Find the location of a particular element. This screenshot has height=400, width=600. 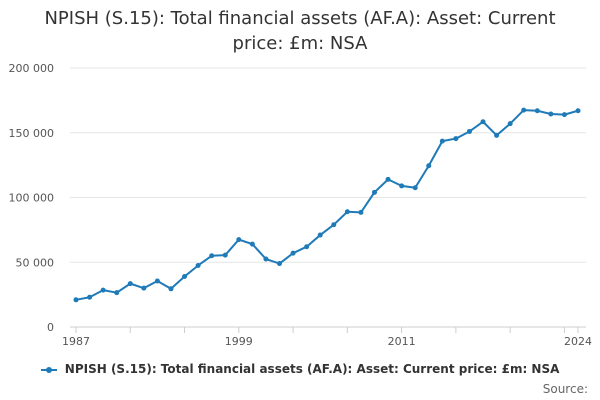

x-tick-label: 2011 is located at coordinates (402, 341).